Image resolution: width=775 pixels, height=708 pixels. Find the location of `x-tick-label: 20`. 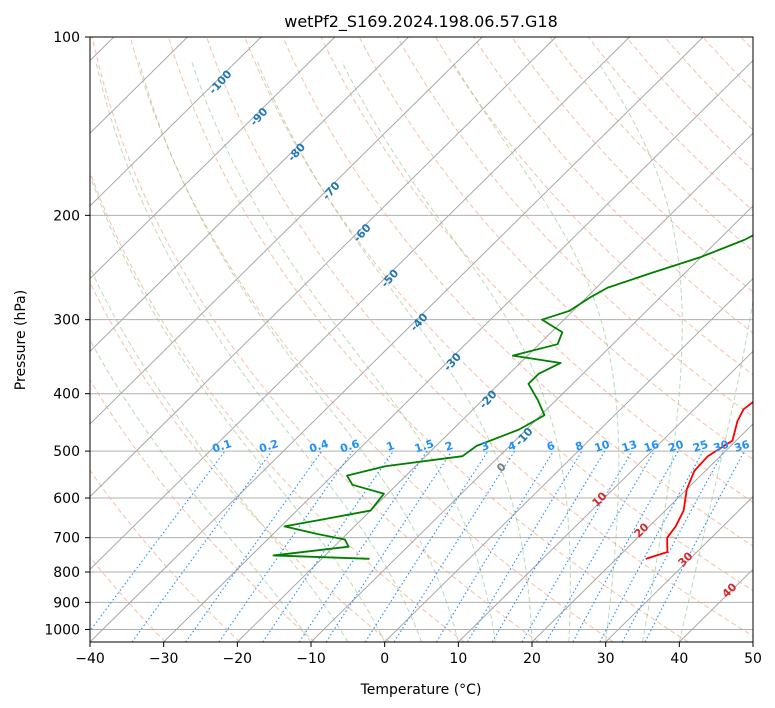

x-tick-label: 20 is located at coordinates (532, 659).